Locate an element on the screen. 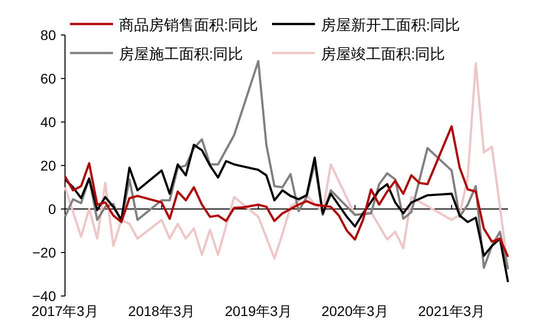 The height and width of the screenshot is (327, 550). y-tick-label: 40 is located at coordinates (48, 122).